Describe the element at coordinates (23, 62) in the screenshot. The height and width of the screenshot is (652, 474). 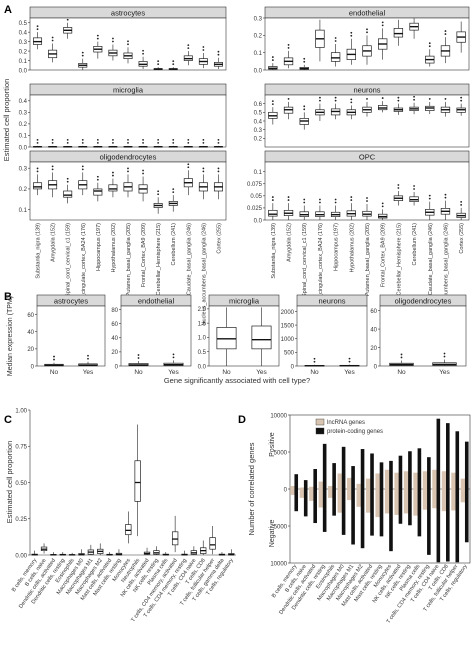
I see `A-astrocytes-ytick-label-1: 0.1` at that location.